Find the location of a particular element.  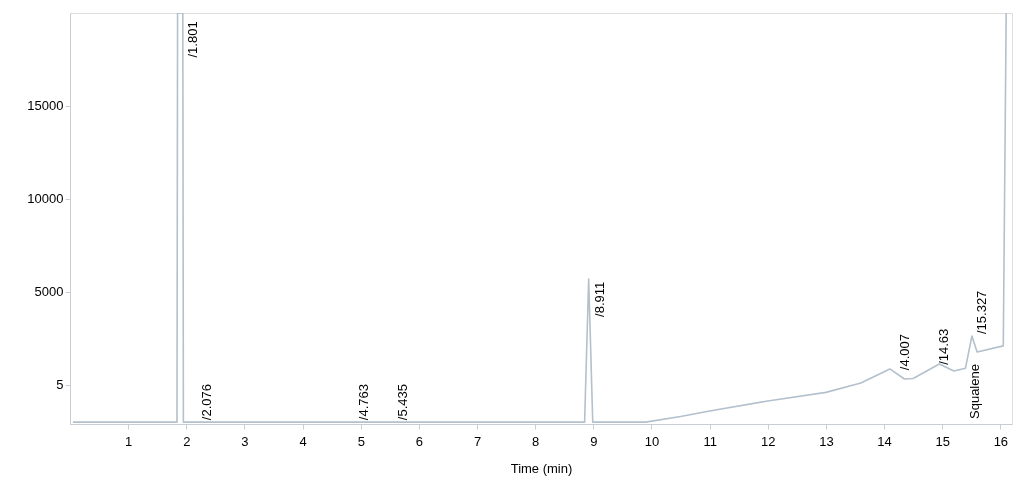

x-tick-label: 13 is located at coordinates (826, 441).